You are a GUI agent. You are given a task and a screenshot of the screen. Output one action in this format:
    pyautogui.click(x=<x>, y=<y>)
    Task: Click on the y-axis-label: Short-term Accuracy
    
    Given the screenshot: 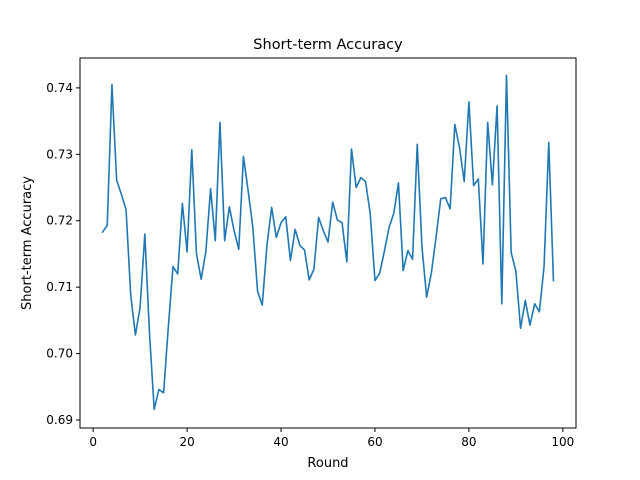 What is the action you would take?
    pyautogui.click(x=27, y=243)
    